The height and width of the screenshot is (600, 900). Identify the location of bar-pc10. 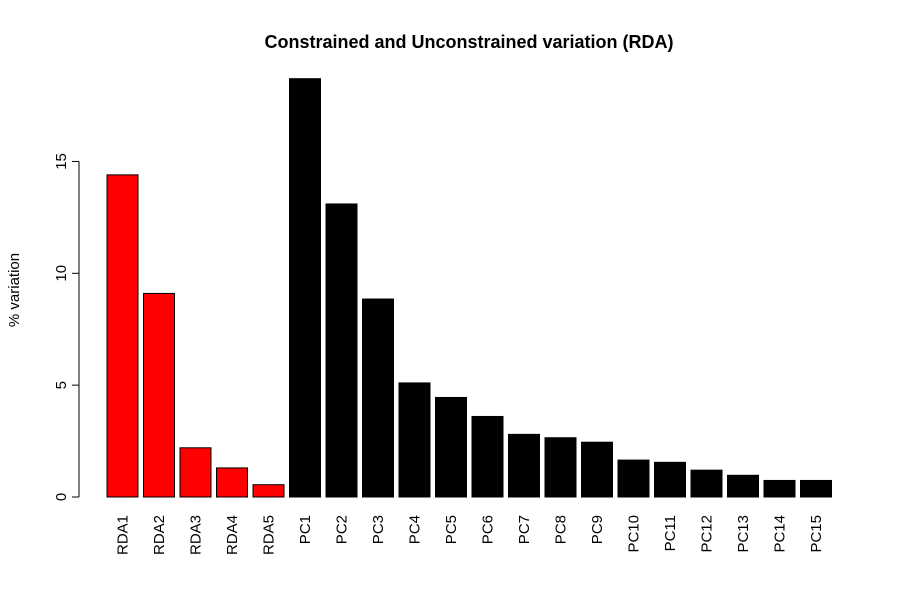
(633, 478).